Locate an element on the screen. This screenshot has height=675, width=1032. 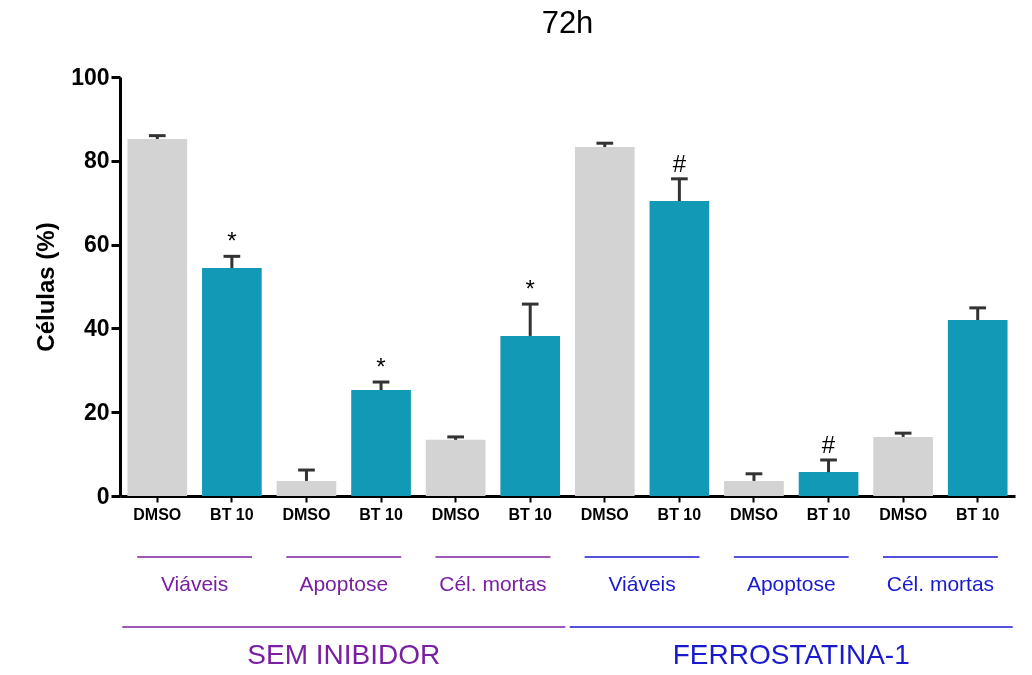
y-axis-title: Células (%) is located at coordinates (46, 287).